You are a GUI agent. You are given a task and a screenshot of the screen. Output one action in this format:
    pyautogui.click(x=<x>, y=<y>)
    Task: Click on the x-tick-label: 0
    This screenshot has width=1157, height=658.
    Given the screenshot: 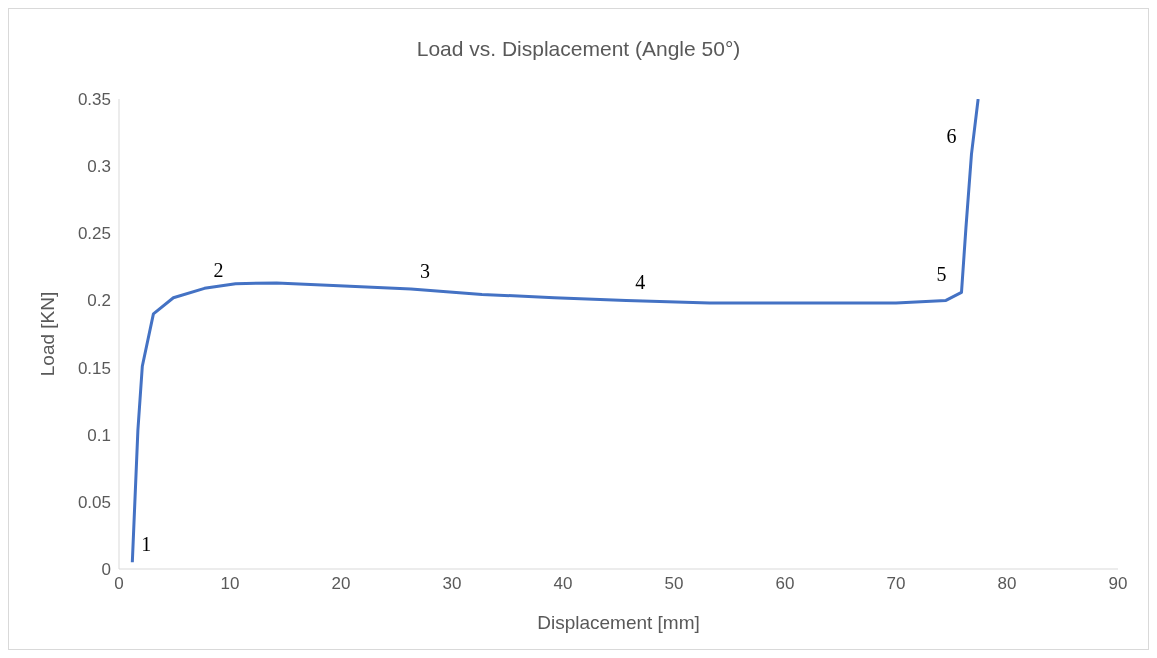 What is the action you would take?
    pyautogui.click(x=119, y=584)
    